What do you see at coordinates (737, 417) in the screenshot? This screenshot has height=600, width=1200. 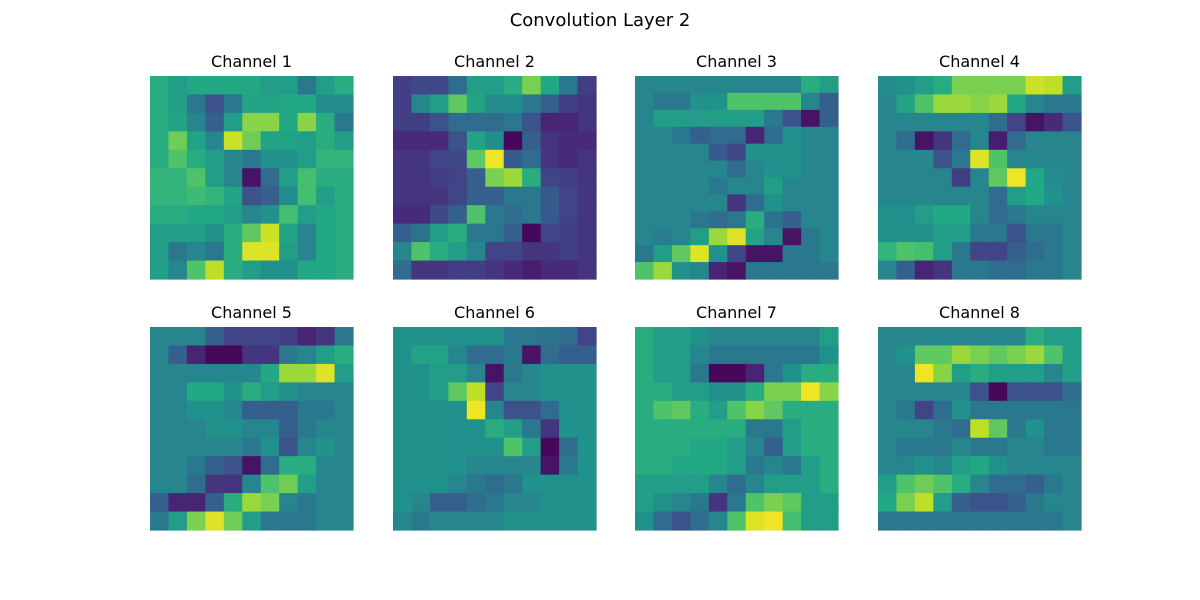 I see `panel-channel-7: Channel 7` at bounding box center [737, 417].